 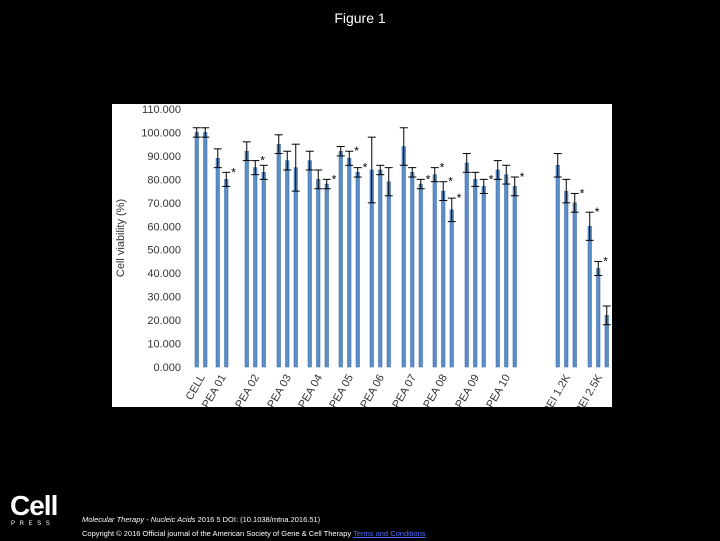 I want to click on journal-name: Molecular Therapy - Nucleic Acids, so click(x=139, y=519).